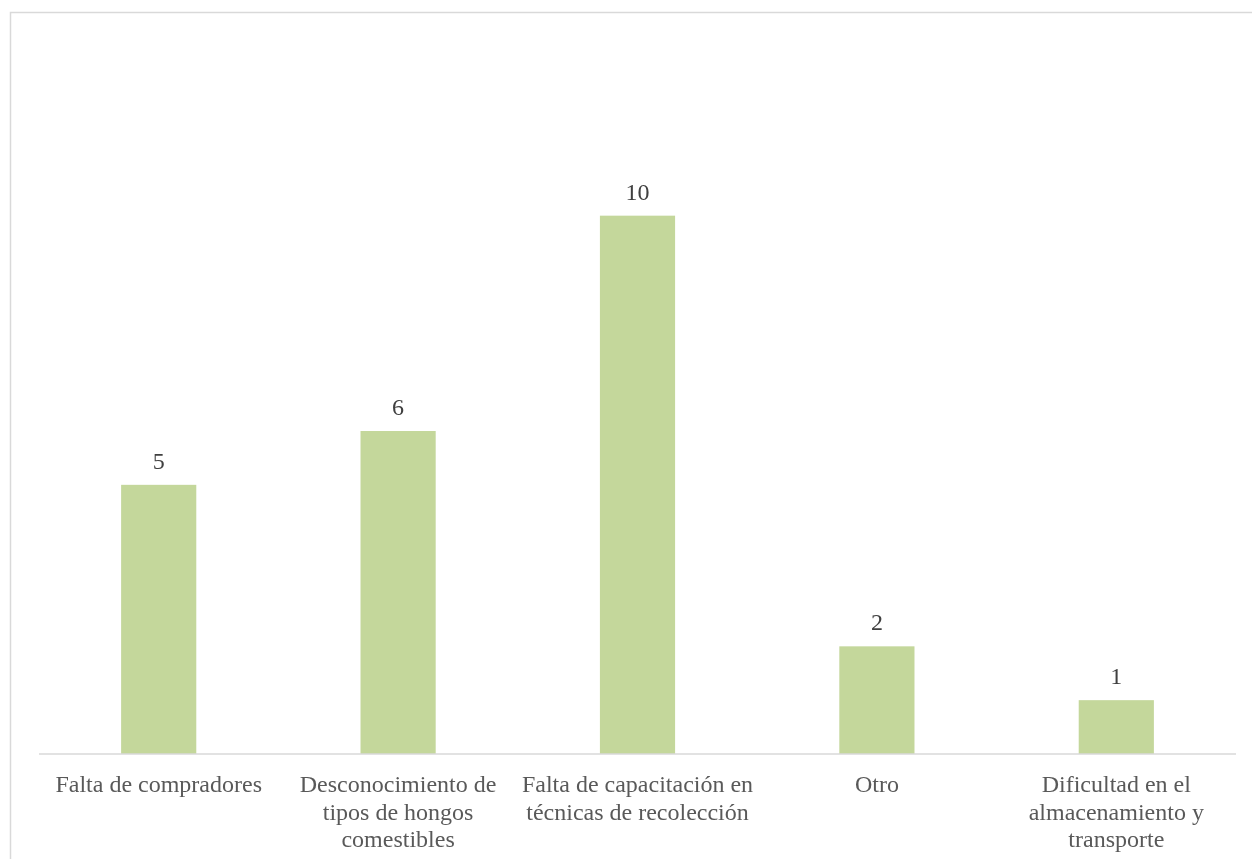 The height and width of the screenshot is (859, 1252). Describe the element at coordinates (158, 460) in the screenshot. I see `data-label: 5` at that location.